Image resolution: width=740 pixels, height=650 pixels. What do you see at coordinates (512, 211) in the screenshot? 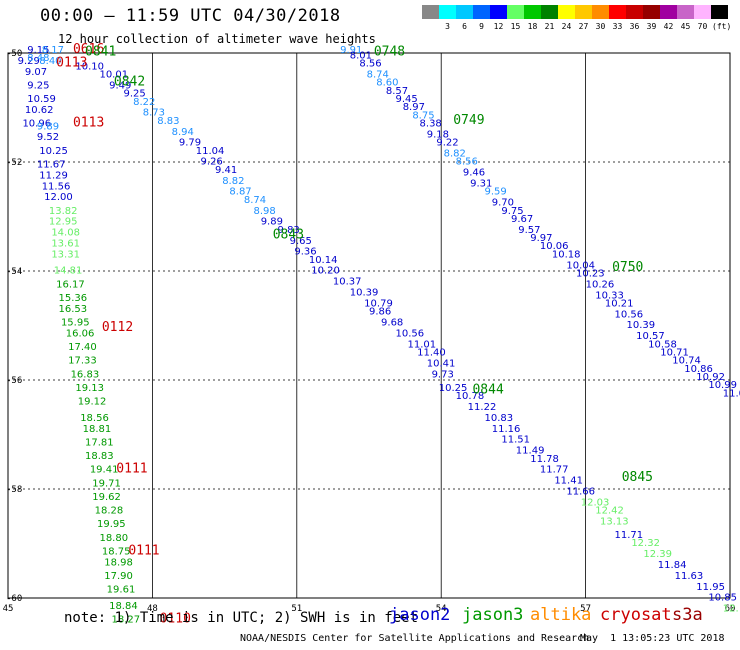
I see `wave-height-value: 9.75` at bounding box center [512, 211].